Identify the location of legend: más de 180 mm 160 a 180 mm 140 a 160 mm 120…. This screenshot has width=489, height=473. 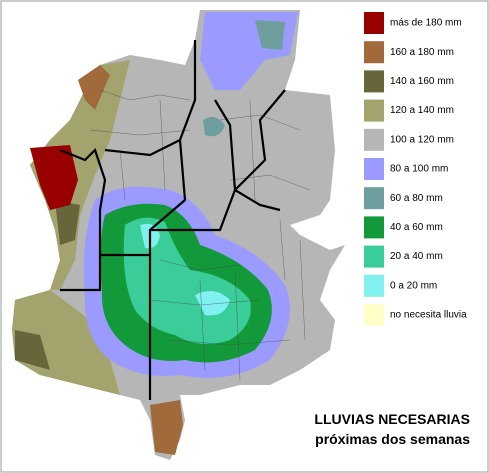
(415, 169).